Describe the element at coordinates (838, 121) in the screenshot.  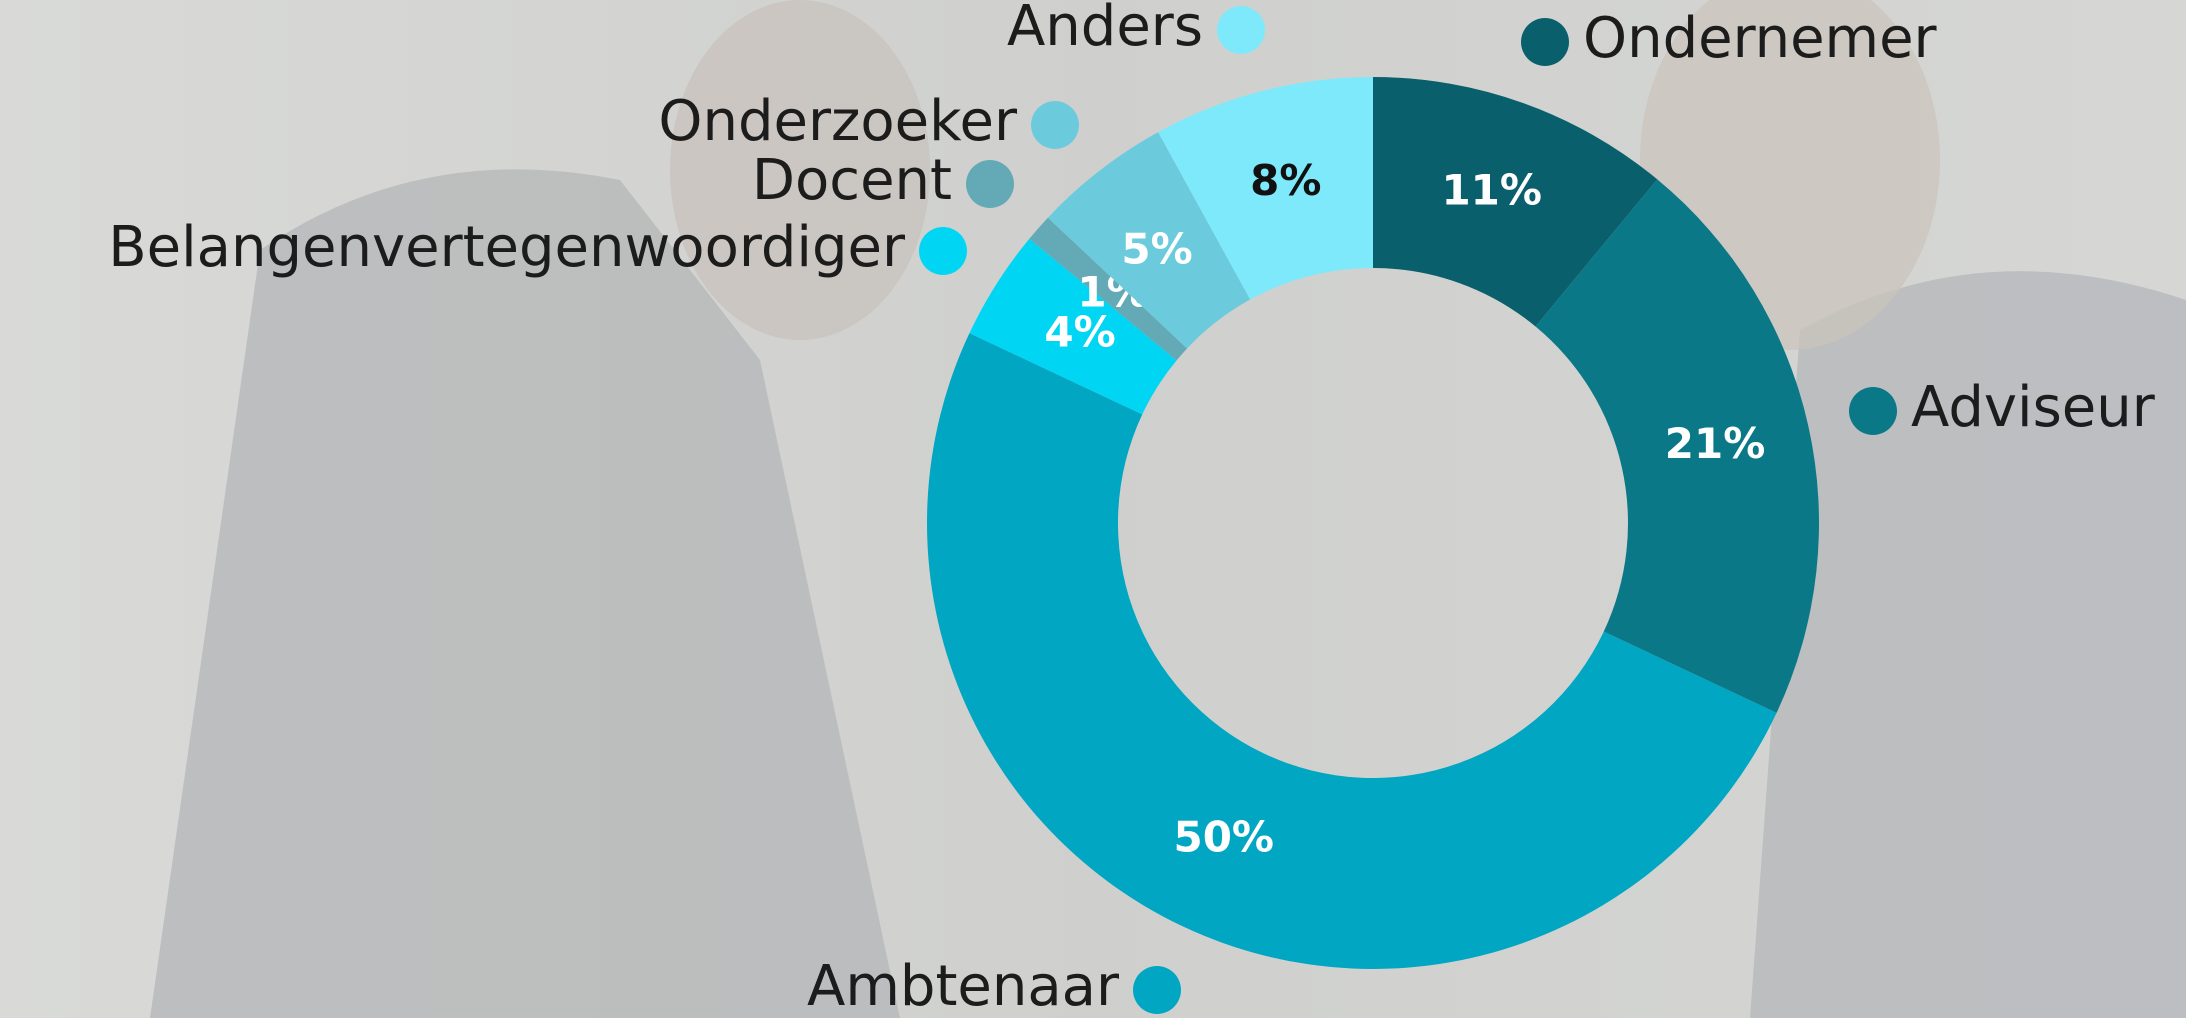
I see `legend-label: Onderzoeker` at that location.